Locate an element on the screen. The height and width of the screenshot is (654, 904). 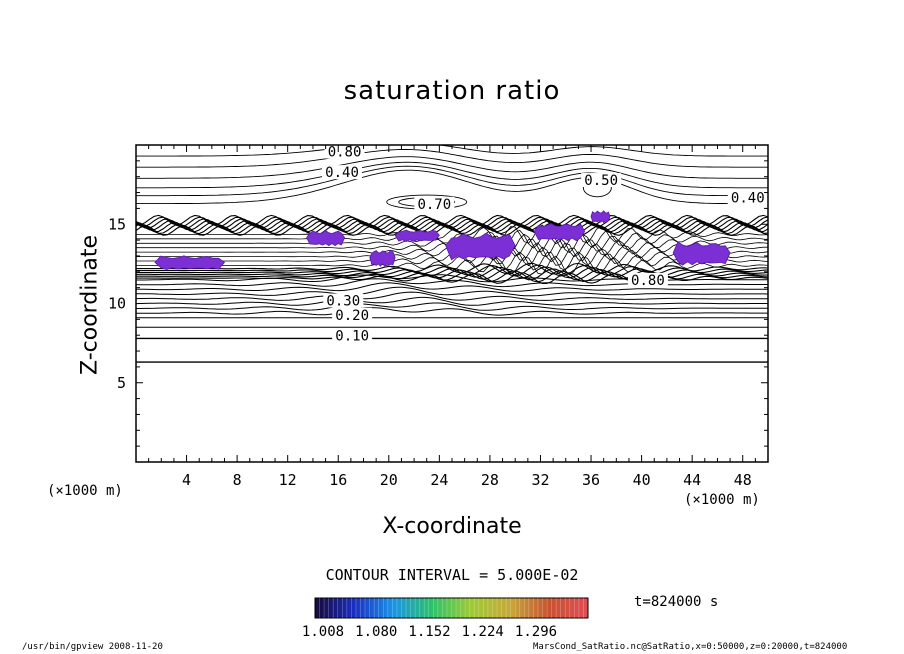
contour-label: 0.20 is located at coordinates (352, 316).